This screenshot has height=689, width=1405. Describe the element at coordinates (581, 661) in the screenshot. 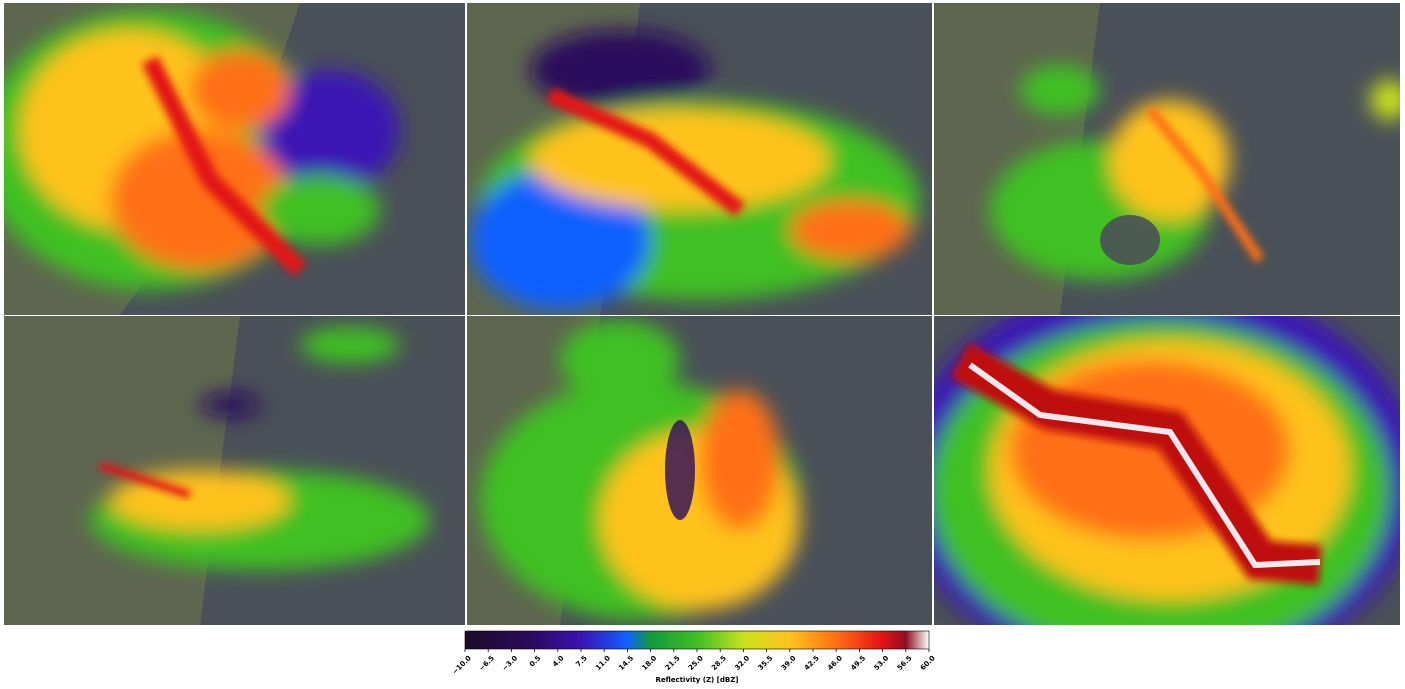

I see `tick-label: 7.5` at that location.